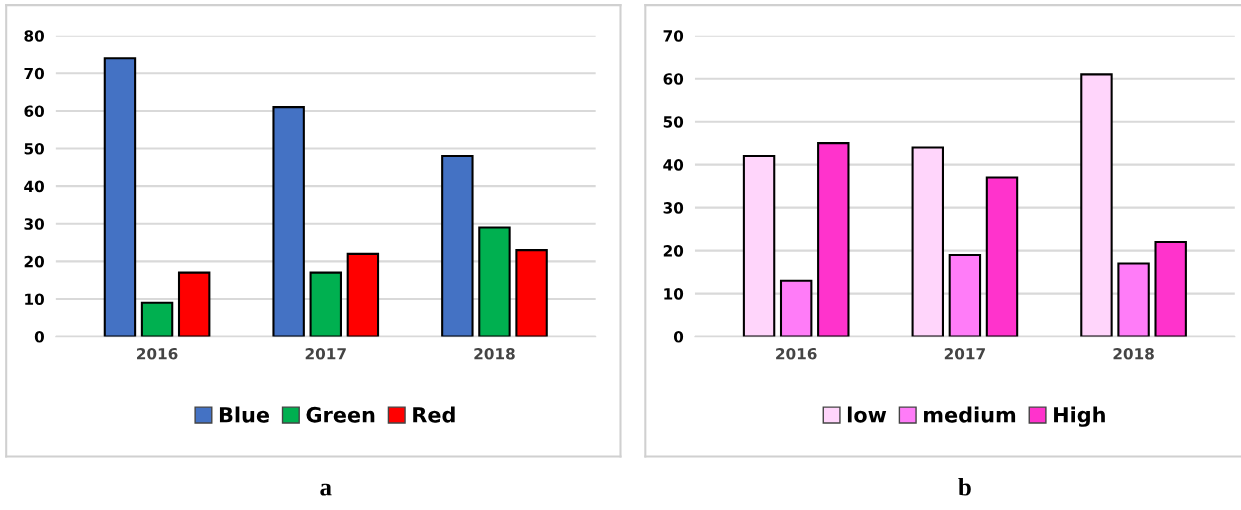 This screenshot has height=510, width=1241. I want to click on legend-label: Green, so click(340, 414).